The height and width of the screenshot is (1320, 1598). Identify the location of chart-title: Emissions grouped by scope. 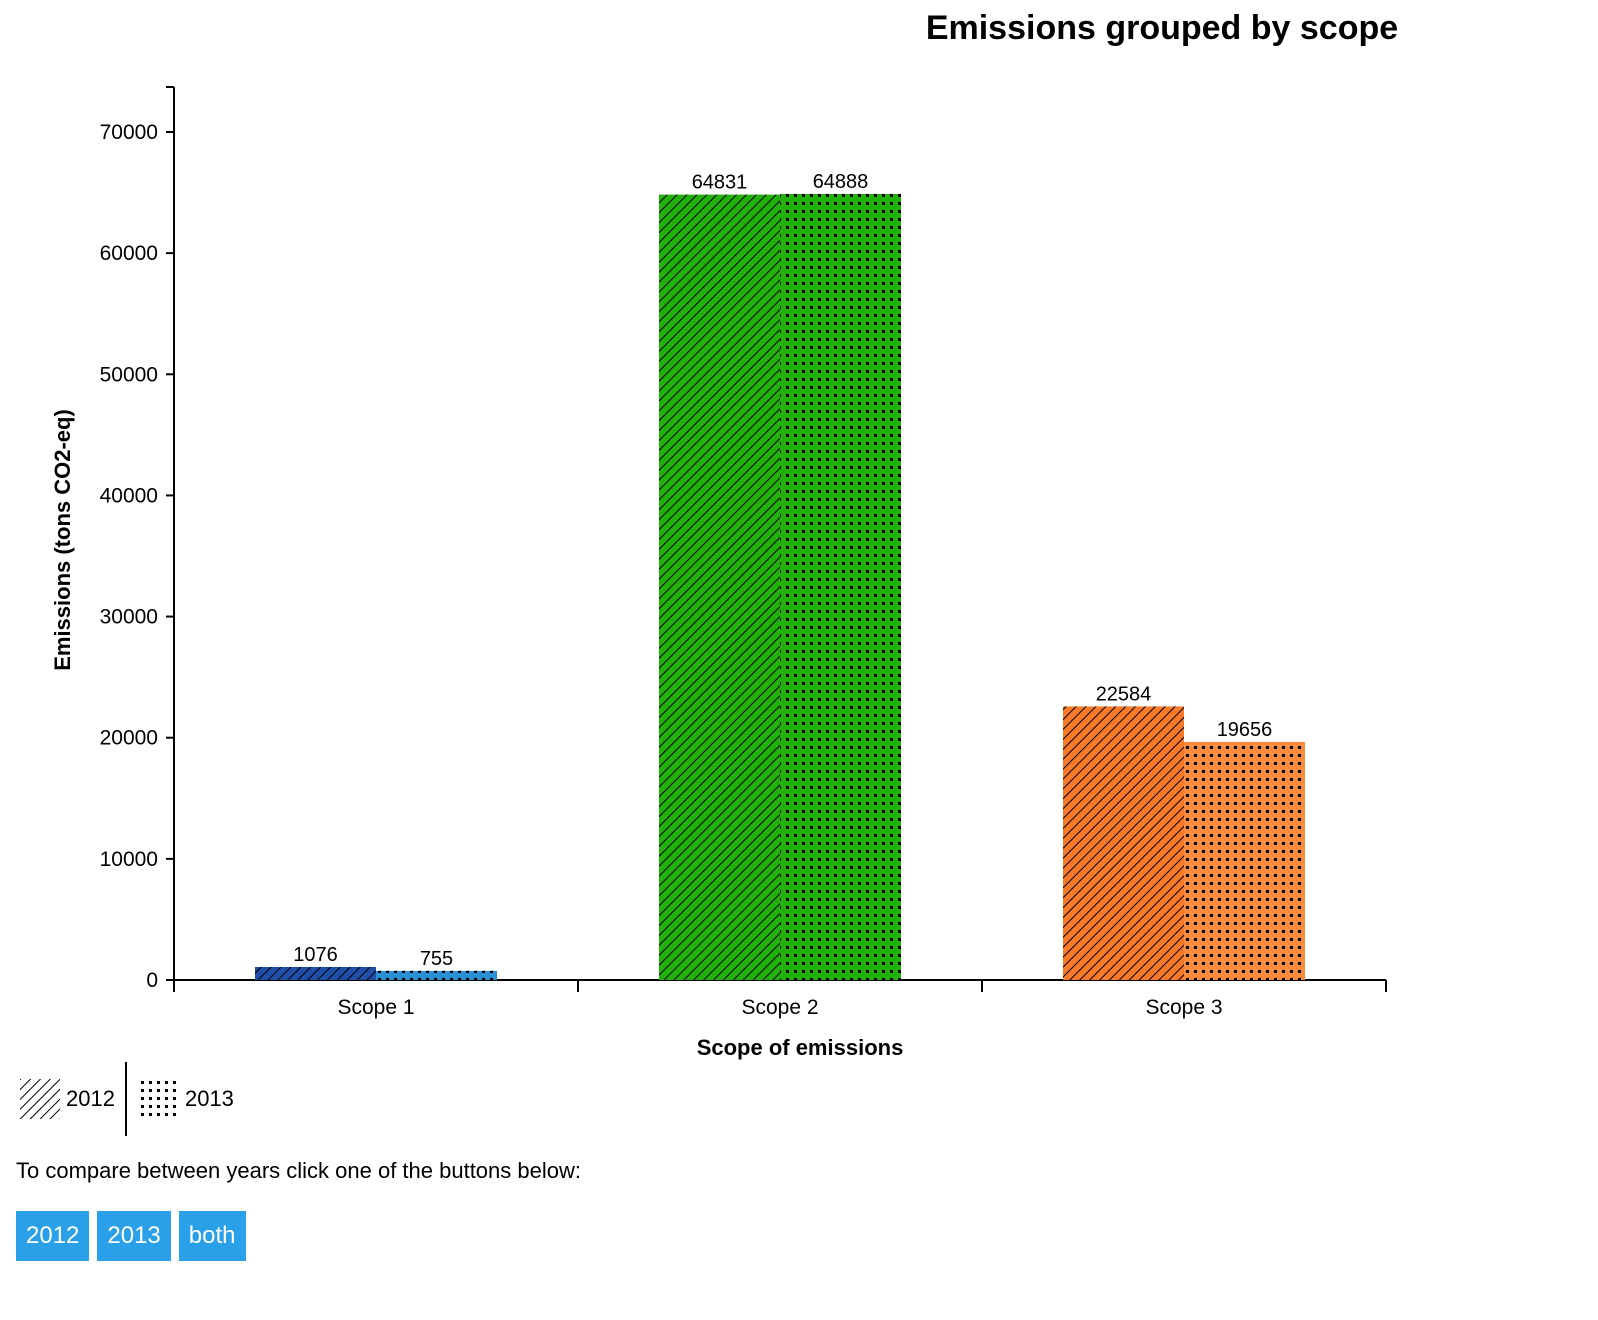
(1162, 28).